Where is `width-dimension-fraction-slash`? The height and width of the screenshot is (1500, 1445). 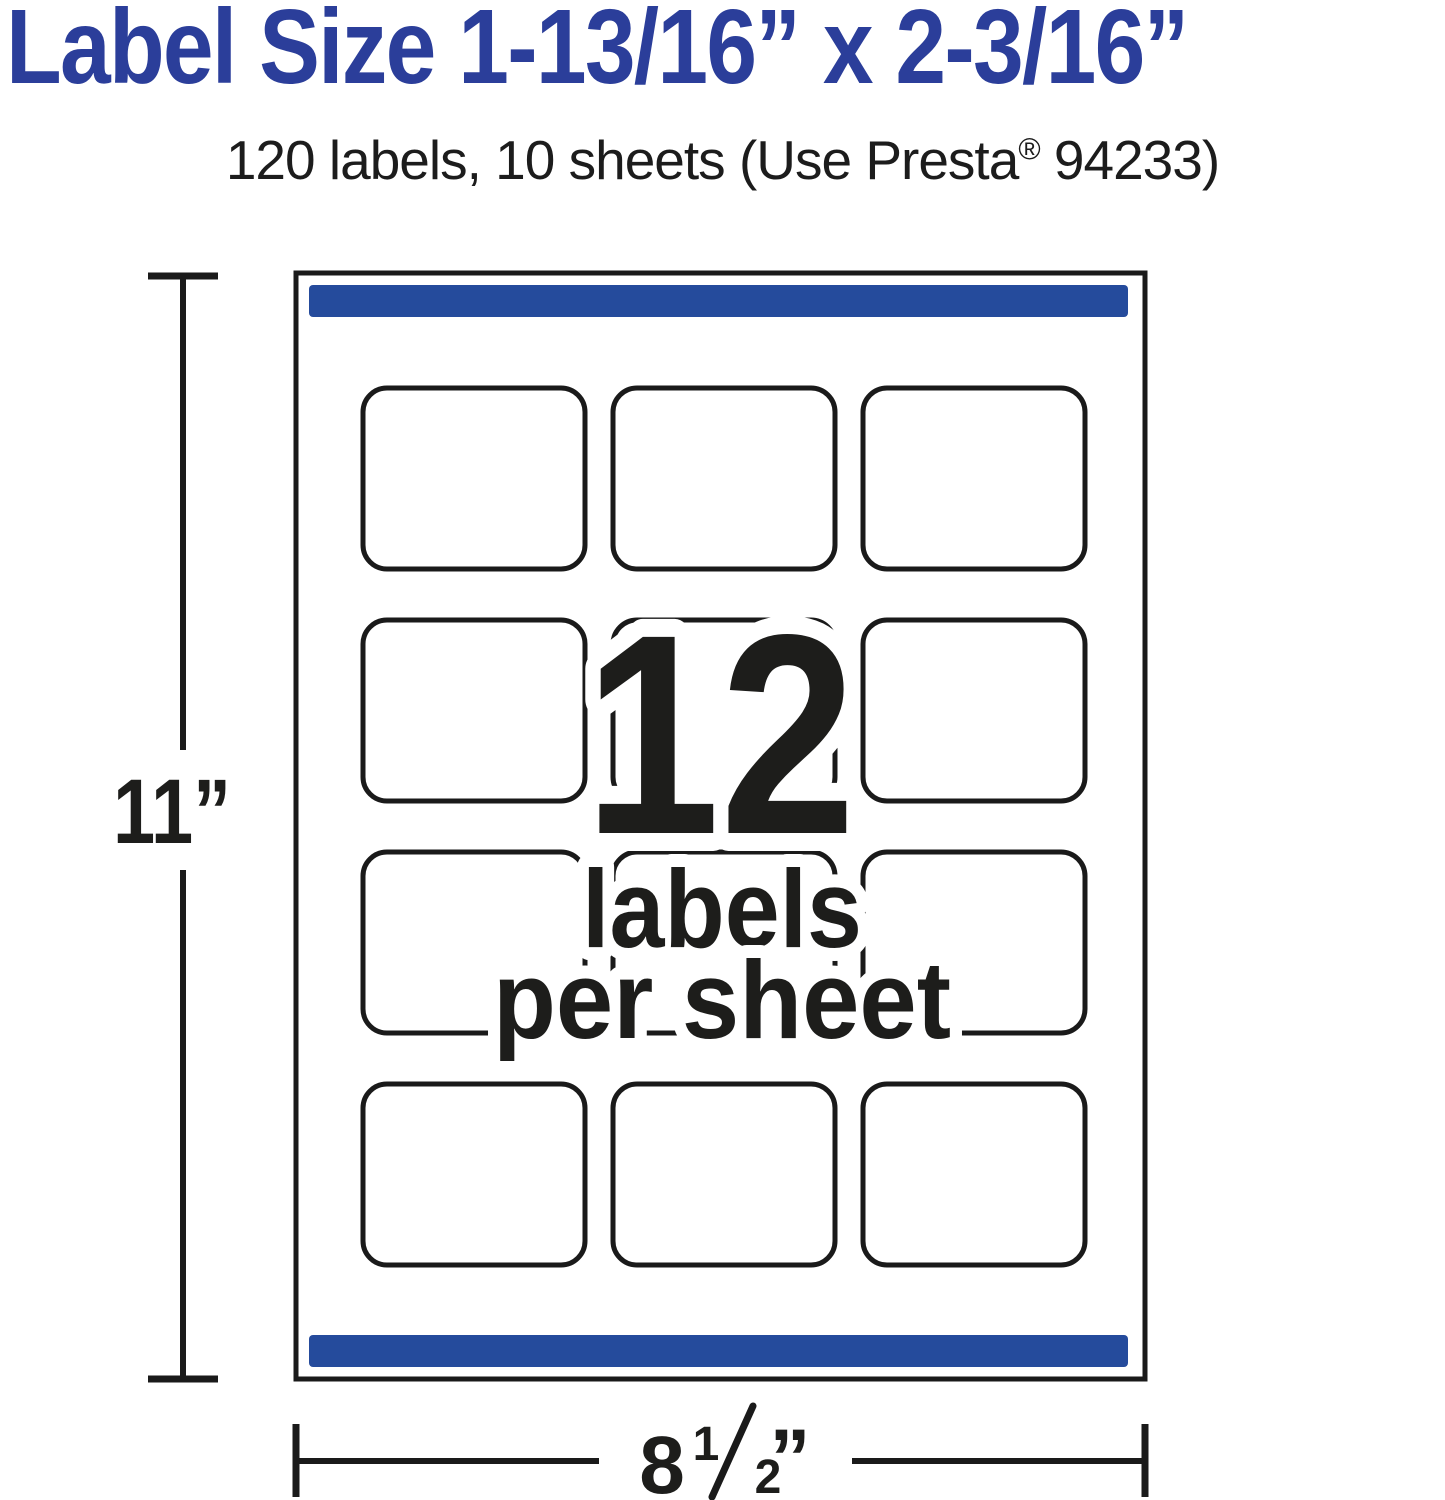 width-dimension-fraction-slash is located at coordinates (732, 1451).